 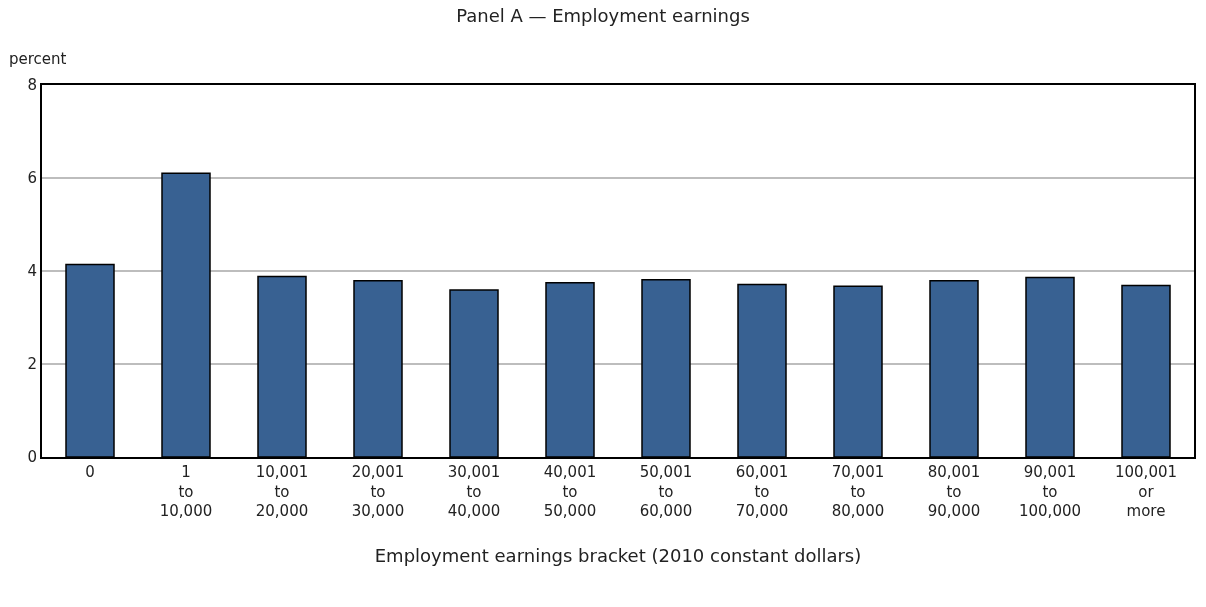 I want to click on x-axis-title: Employment earnings bracket (2010 constant dollars), so click(x=618, y=555).